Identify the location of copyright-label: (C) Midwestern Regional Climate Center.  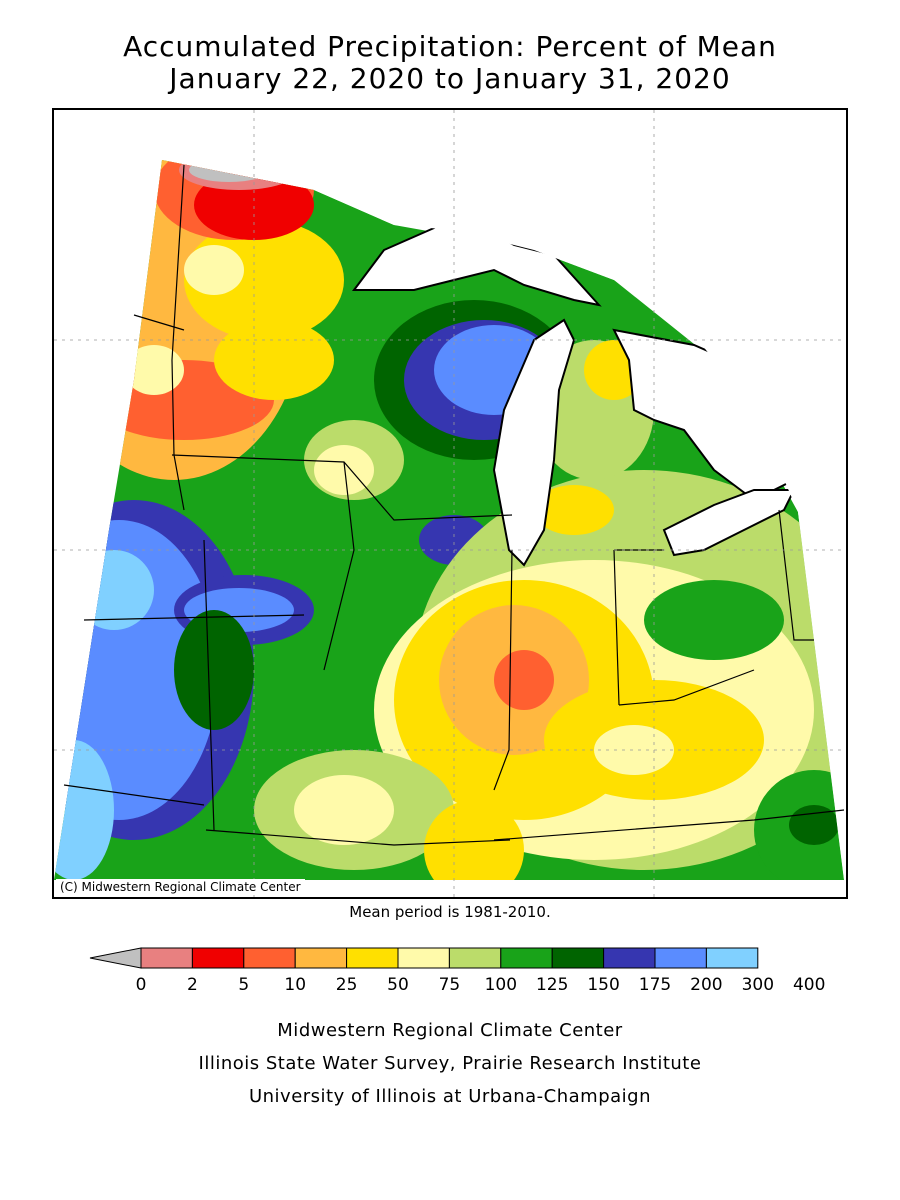
(180, 887).